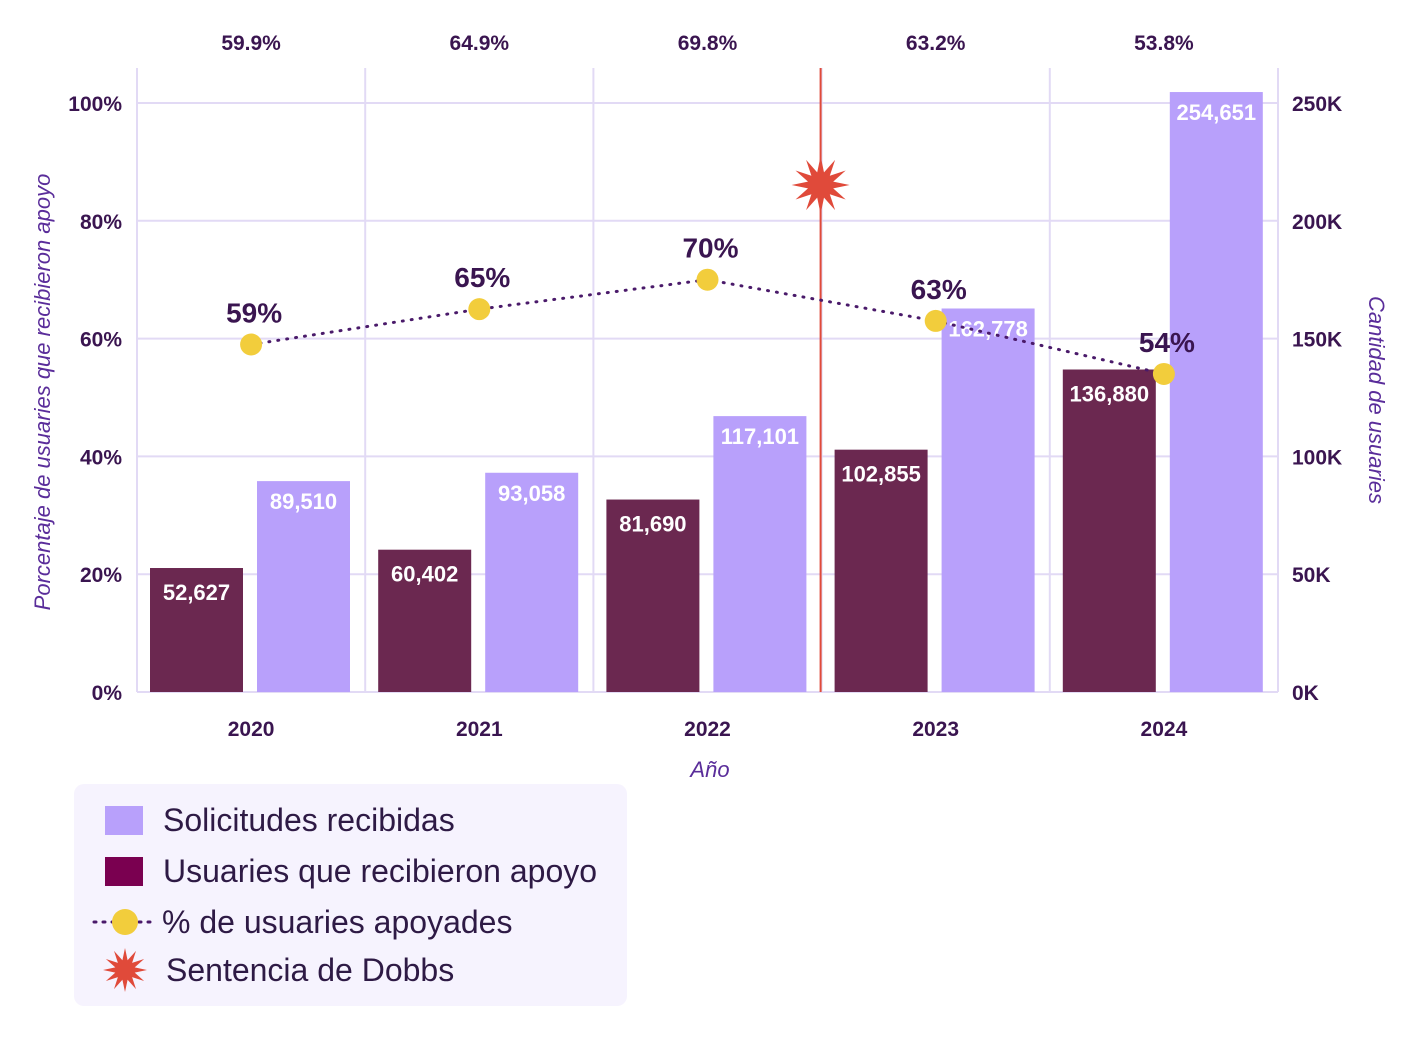 The height and width of the screenshot is (1041, 1406). What do you see at coordinates (479, 729) in the screenshot?
I see `x-tick-label: 2021` at bounding box center [479, 729].